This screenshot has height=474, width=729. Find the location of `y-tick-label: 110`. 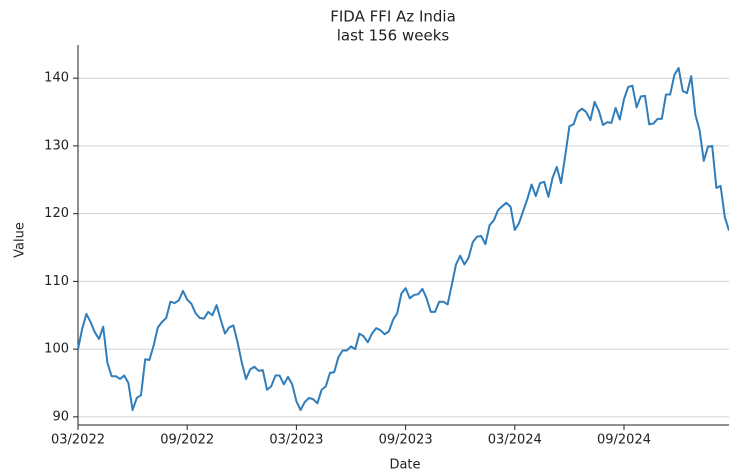

y-tick-label: 110 is located at coordinates (56, 281).